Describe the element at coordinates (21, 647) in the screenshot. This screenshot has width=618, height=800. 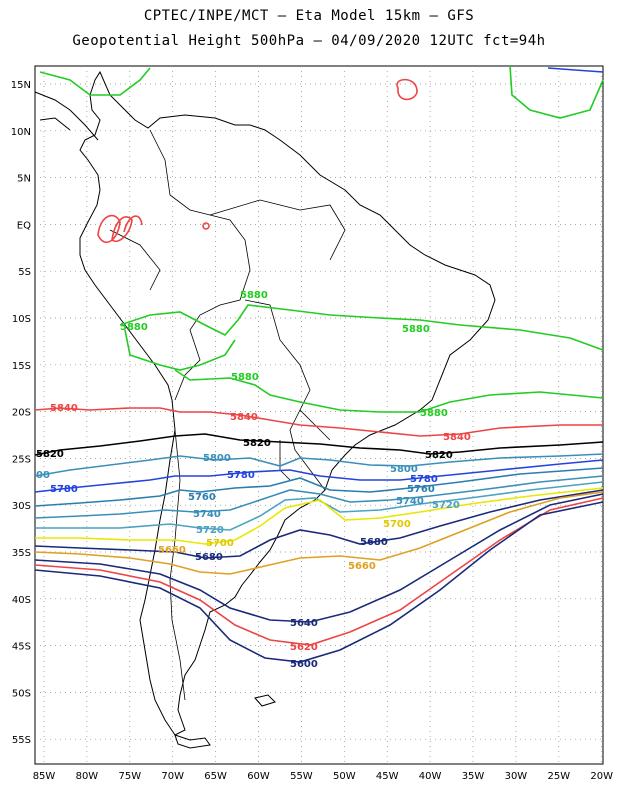
I see `lat-tick-label: 45S` at that location.